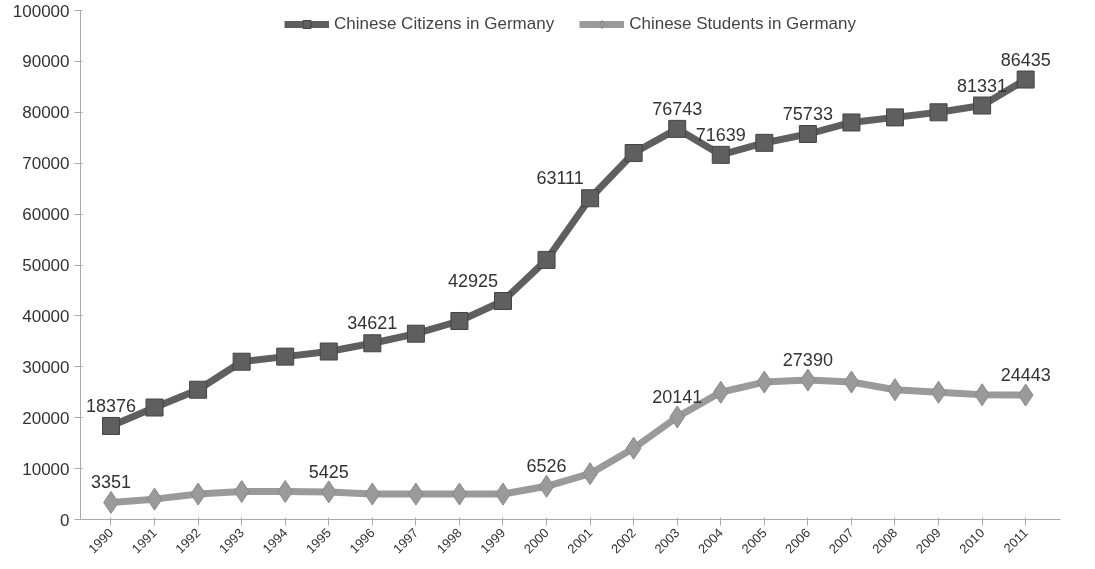 This screenshot has height=569, width=1095. What do you see at coordinates (46, 469) in the screenshot?
I see `y-tick-label: 10000` at bounding box center [46, 469].